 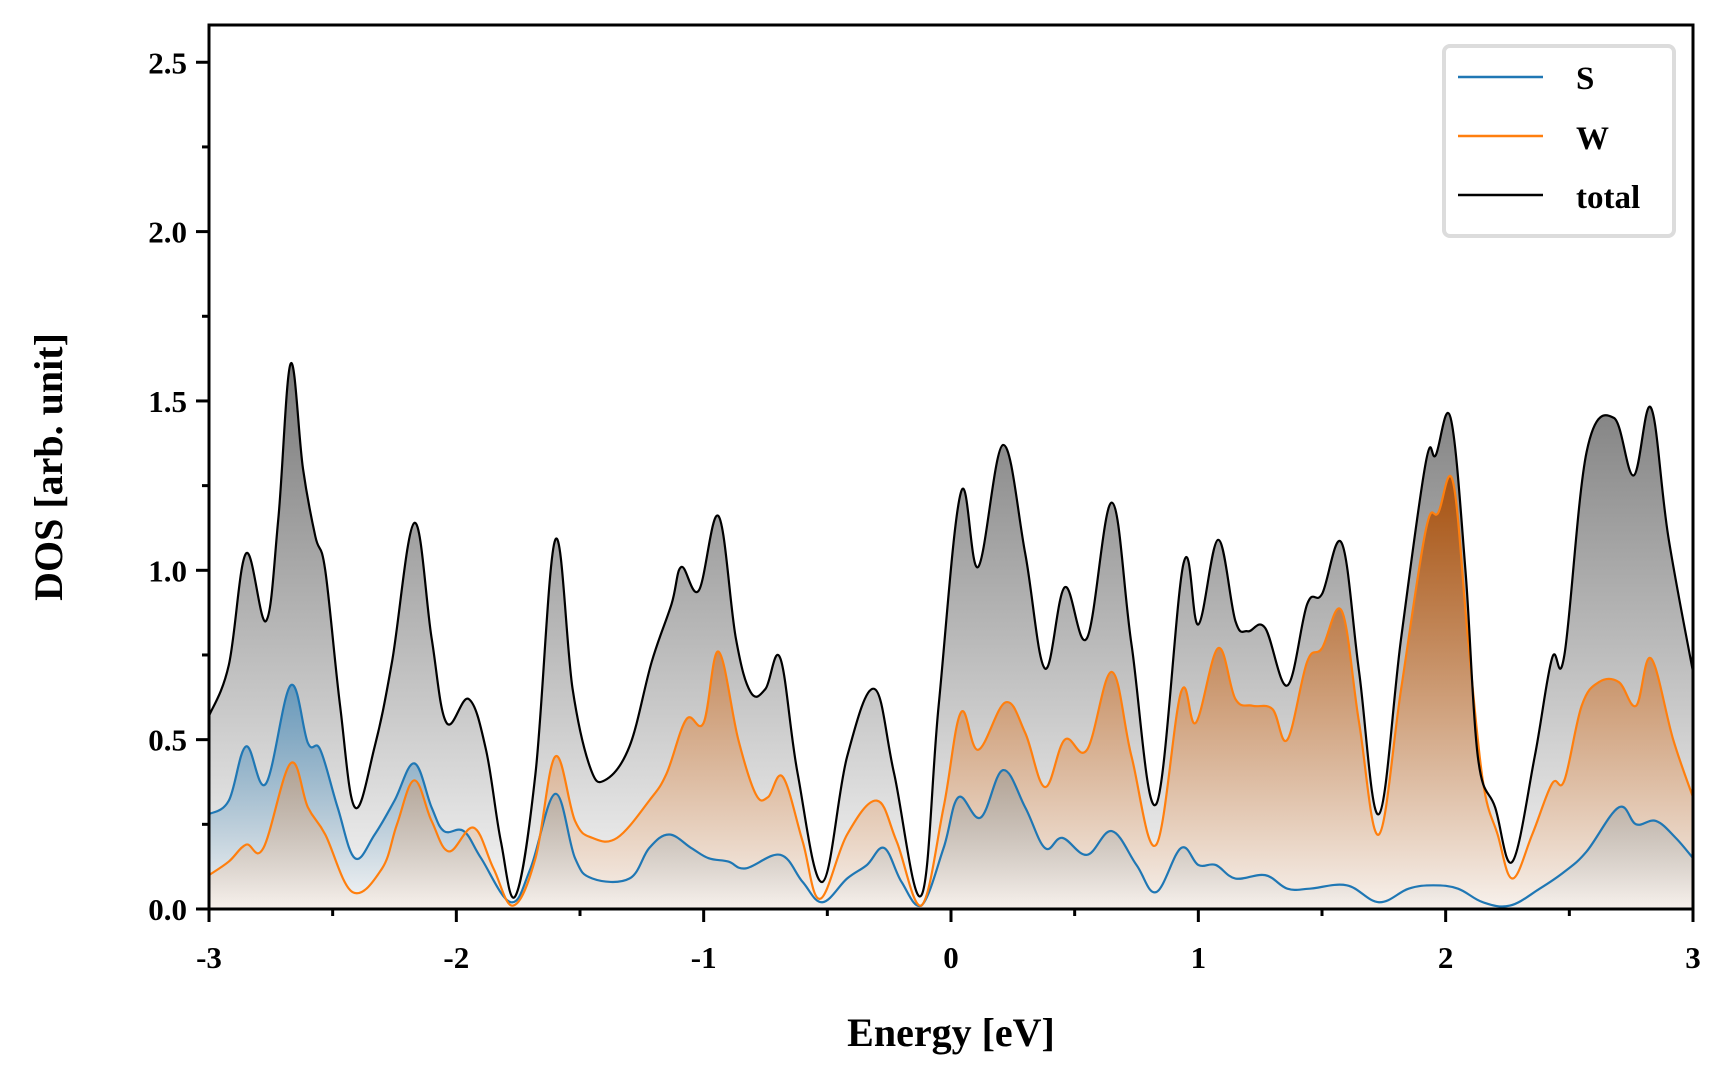 What do you see at coordinates (1585, 79) in the screenshot?
I see `legend-label-s: S` at bounding box center [1585, 79].